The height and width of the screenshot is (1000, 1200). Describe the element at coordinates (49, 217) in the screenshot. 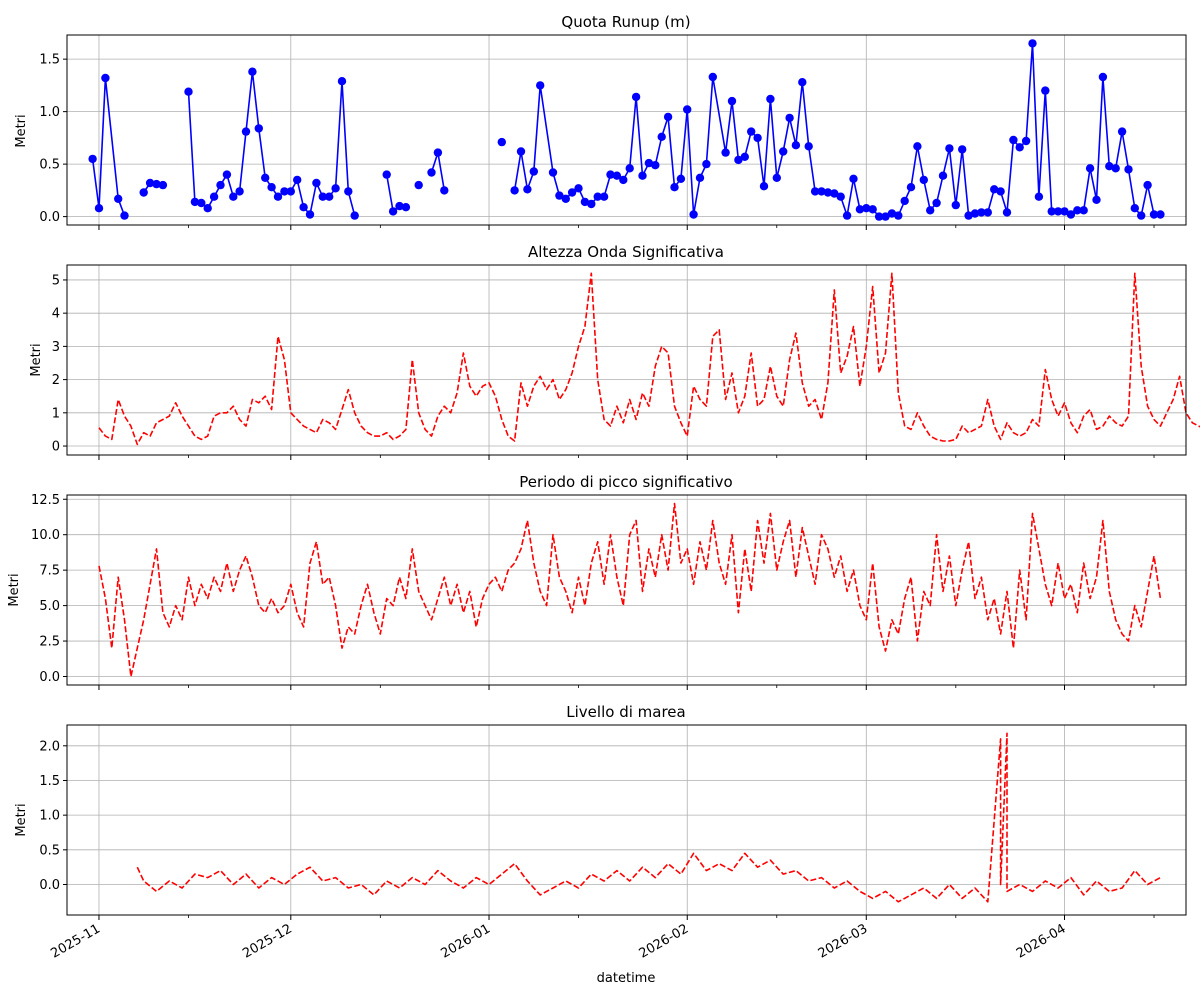

I see `y-tick-label: 0.0` at that location.